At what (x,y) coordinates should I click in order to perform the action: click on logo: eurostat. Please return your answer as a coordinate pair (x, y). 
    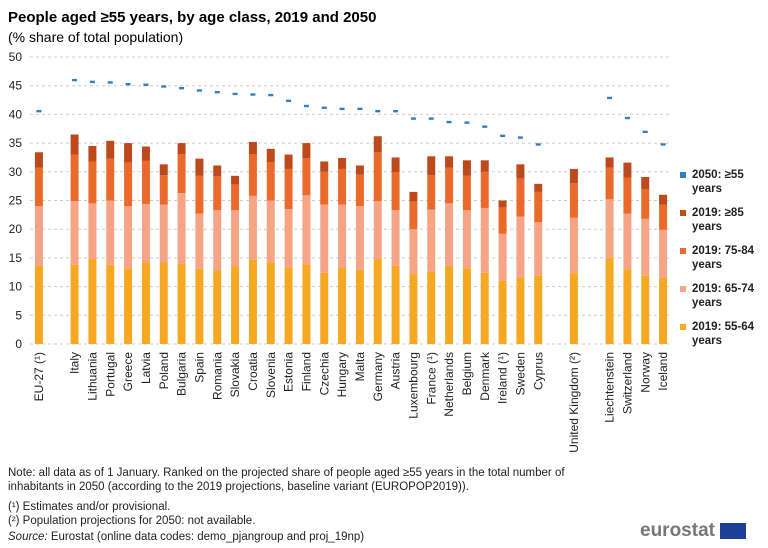
    Looking at the image, I should click on (693, 531).